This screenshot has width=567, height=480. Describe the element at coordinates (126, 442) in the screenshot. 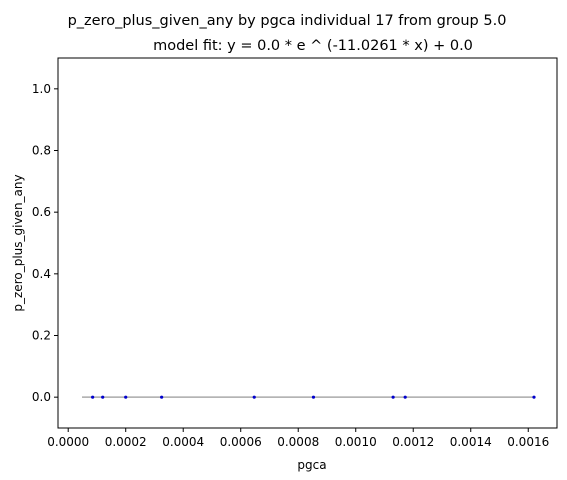

I see `x-tick-label: 0.0002` at that location.